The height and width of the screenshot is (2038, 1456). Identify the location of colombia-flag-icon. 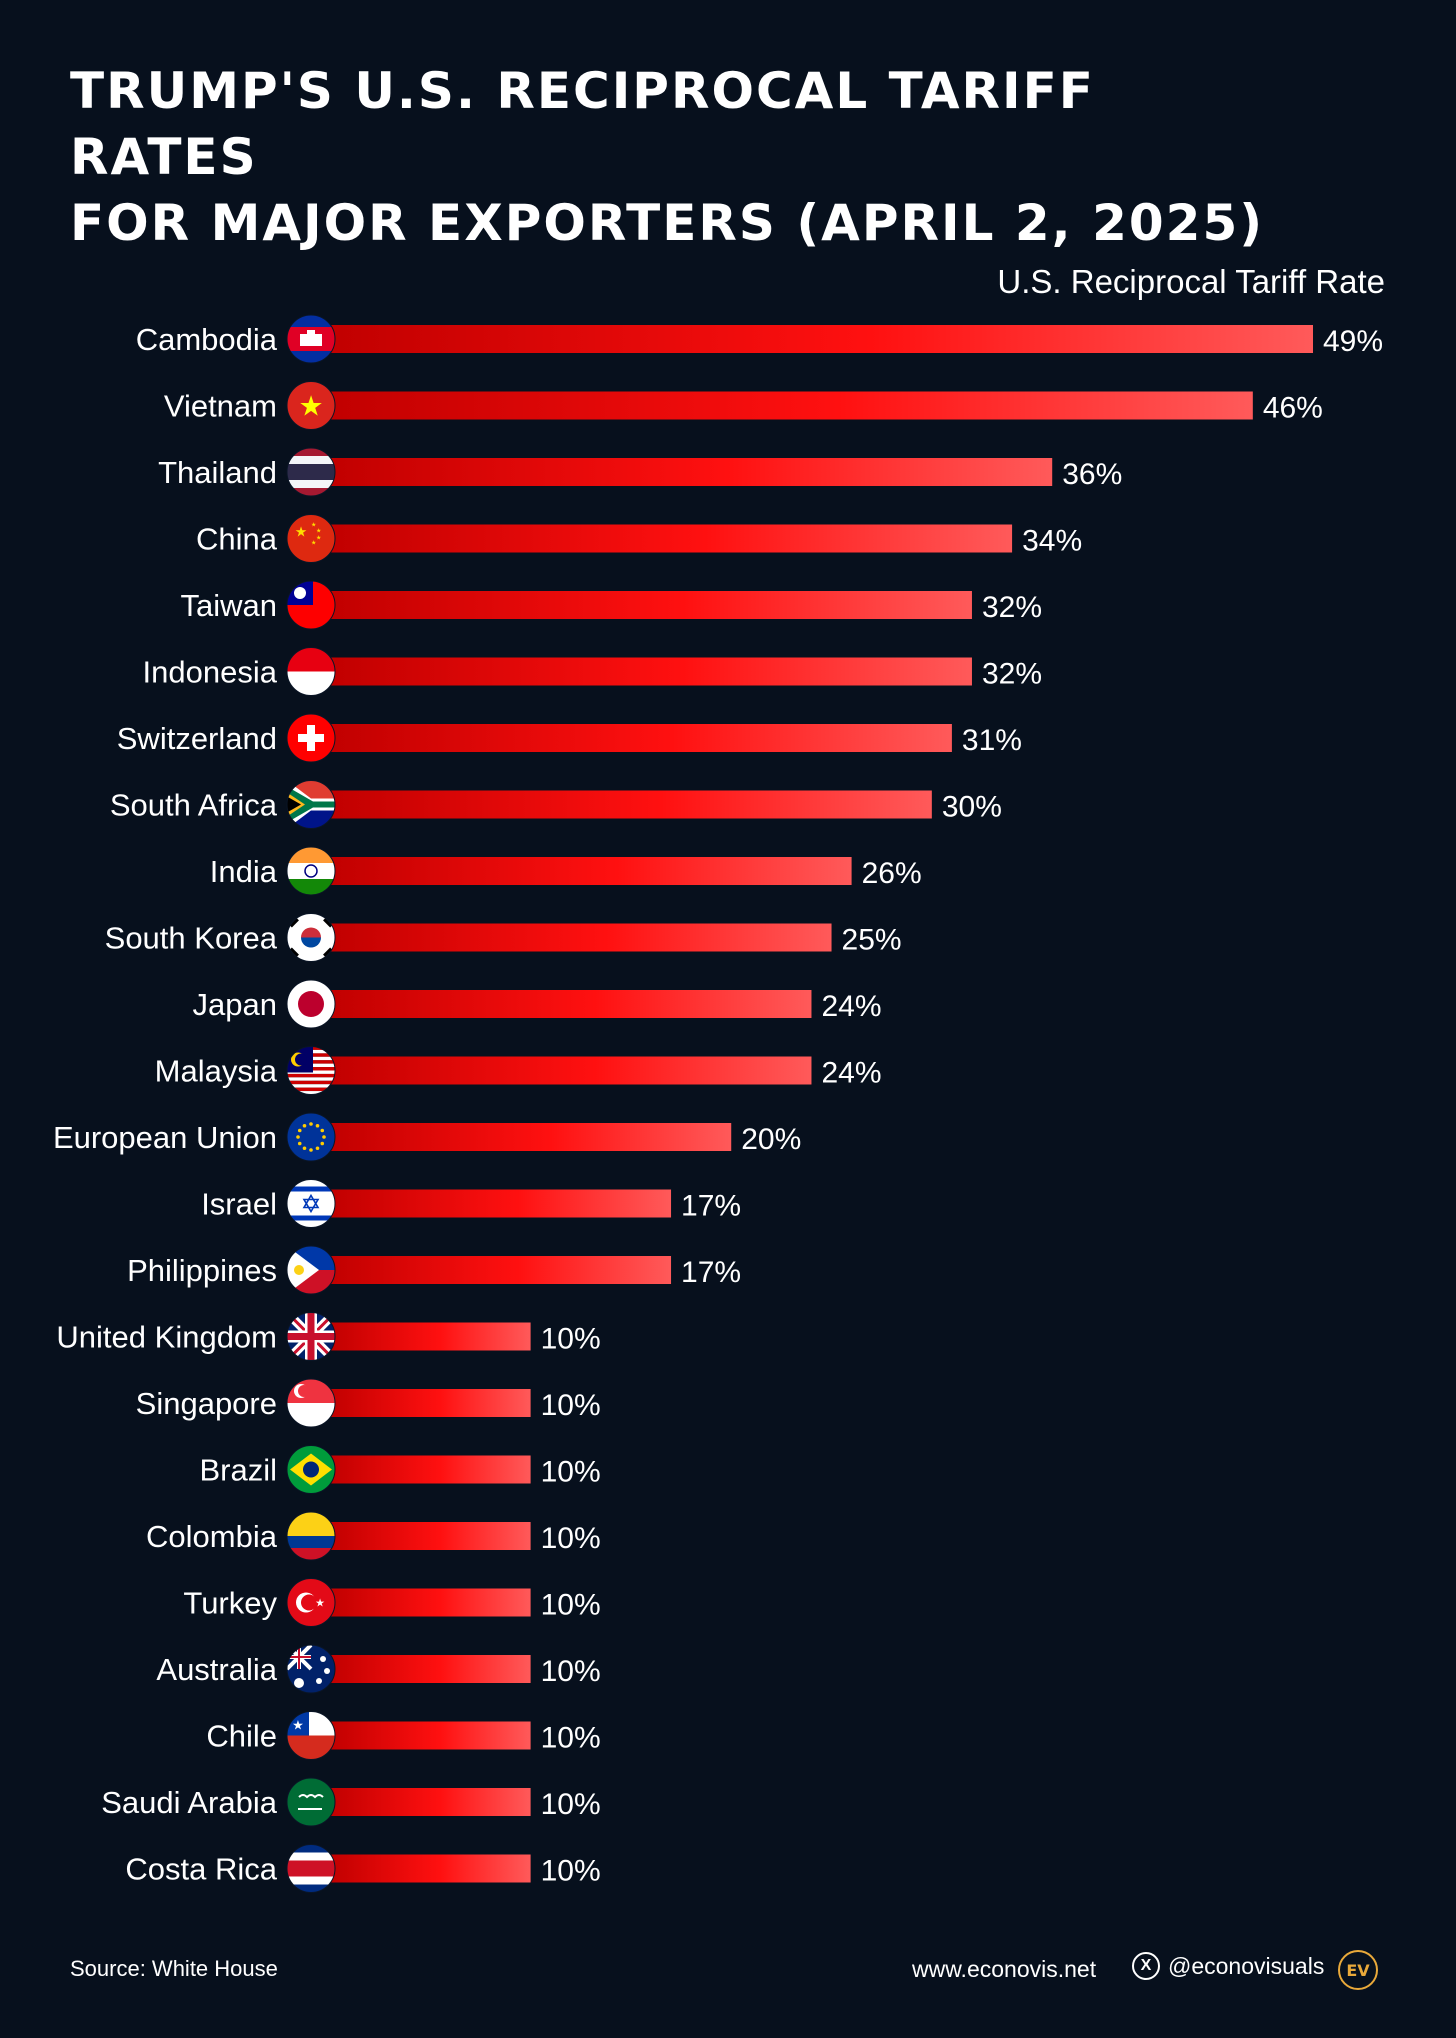
(311, 1536).